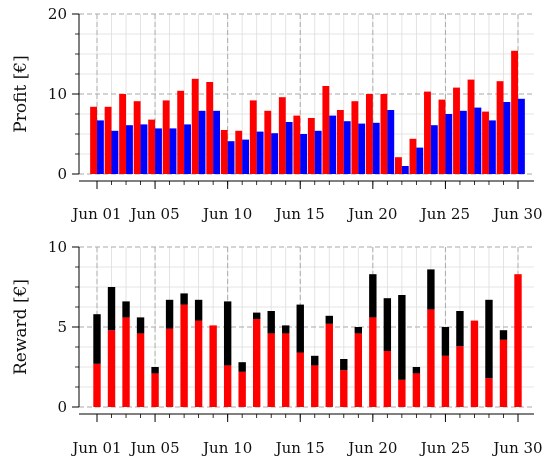 Image resolution: width=550 pixels, height=462 pixels. What do you see at coordinates (371, 448) in the screenshot?
I see `x-tick-label: Jun 20` at bounding box center [371, 448].